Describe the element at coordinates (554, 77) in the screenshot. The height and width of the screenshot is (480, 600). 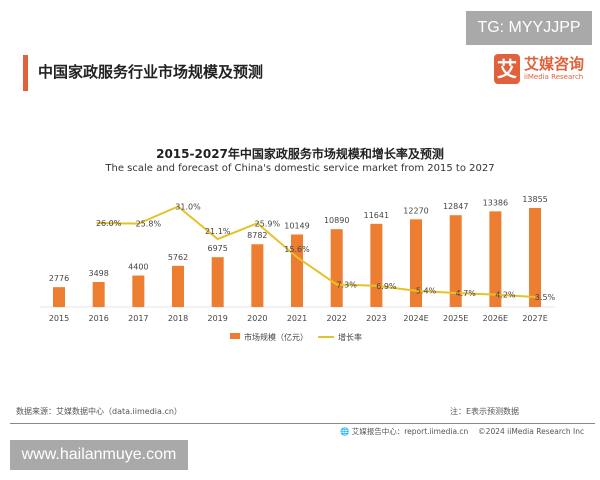
I see `logo-en: iiMedia Research` at that location.